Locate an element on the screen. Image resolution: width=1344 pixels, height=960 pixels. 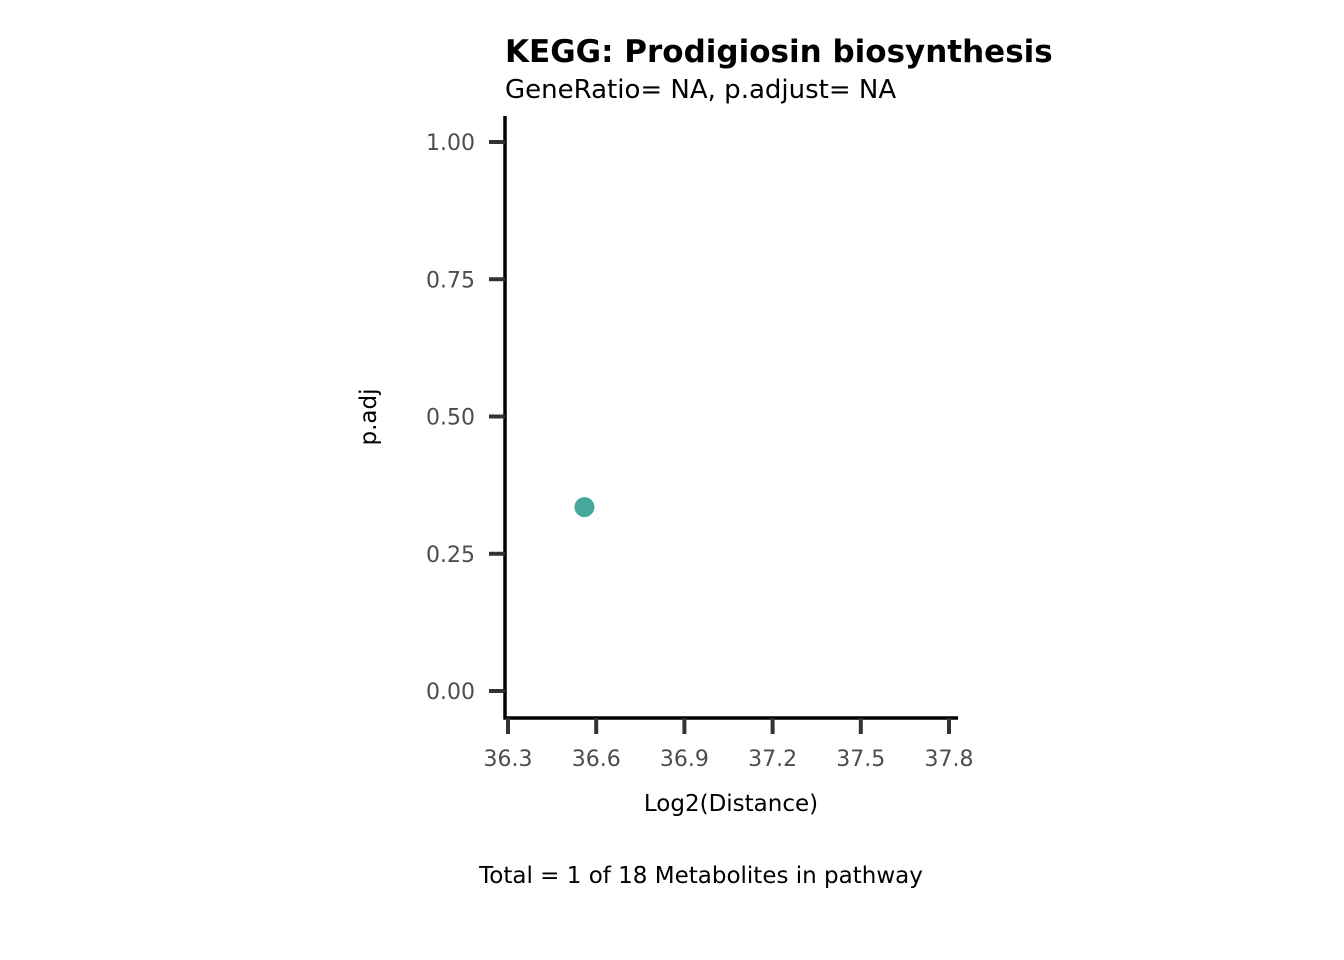
y-axis: 0.00 0.25 0.50 0.75 1.00 is located at coordinates (466, 418).